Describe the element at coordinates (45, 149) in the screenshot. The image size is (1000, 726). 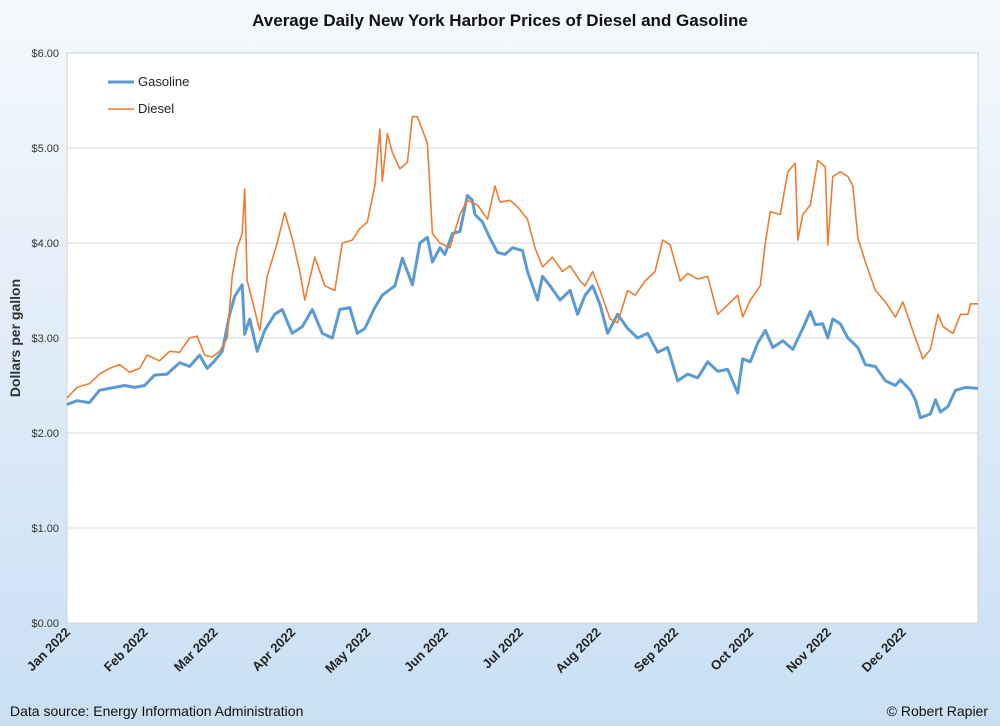
I see `y-tick-label: $5.00` at that location.